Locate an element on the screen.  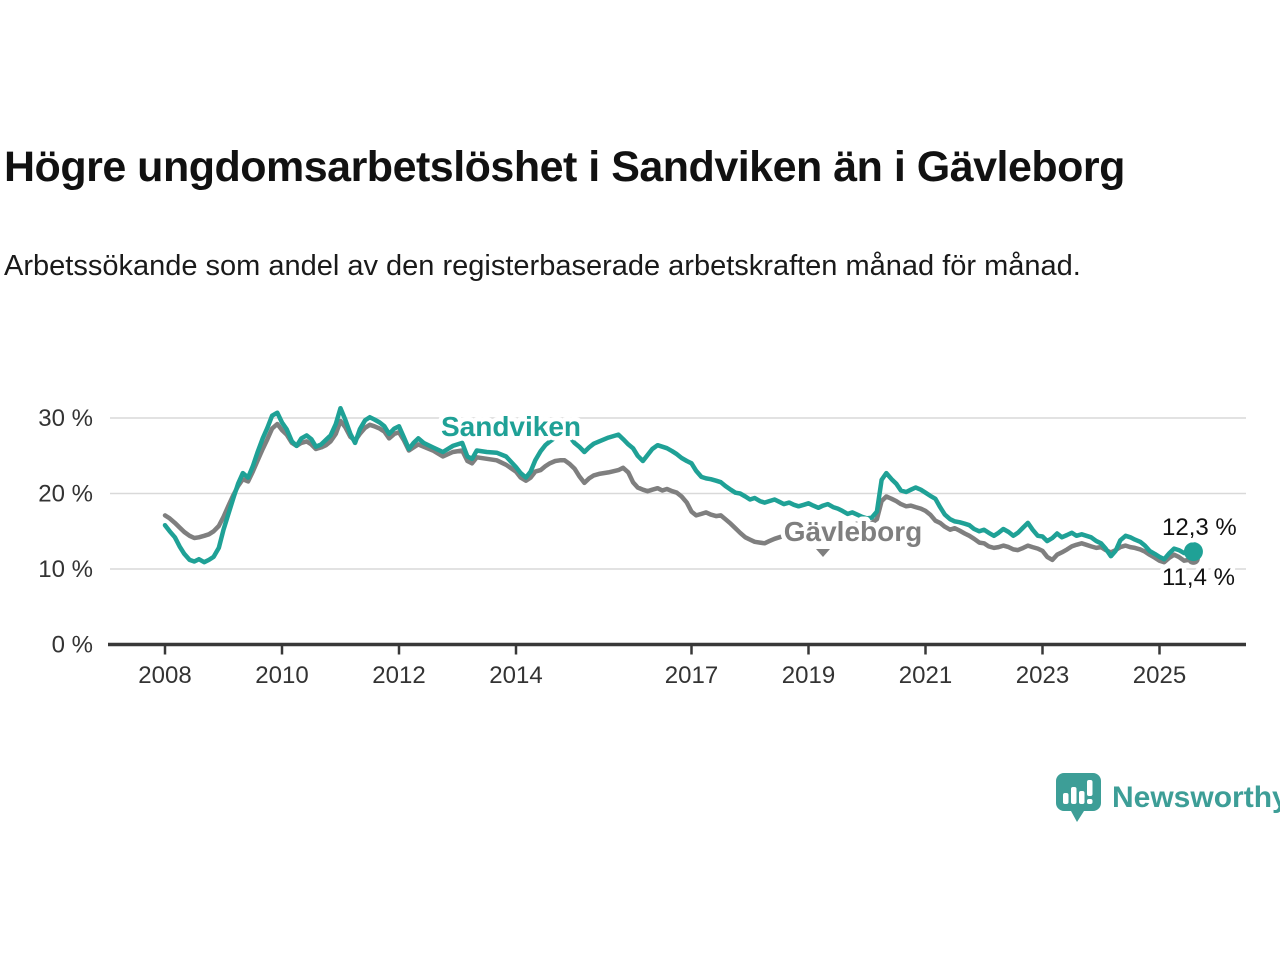
series-end-dot-sandviken is located at coordinates (1193, 552).